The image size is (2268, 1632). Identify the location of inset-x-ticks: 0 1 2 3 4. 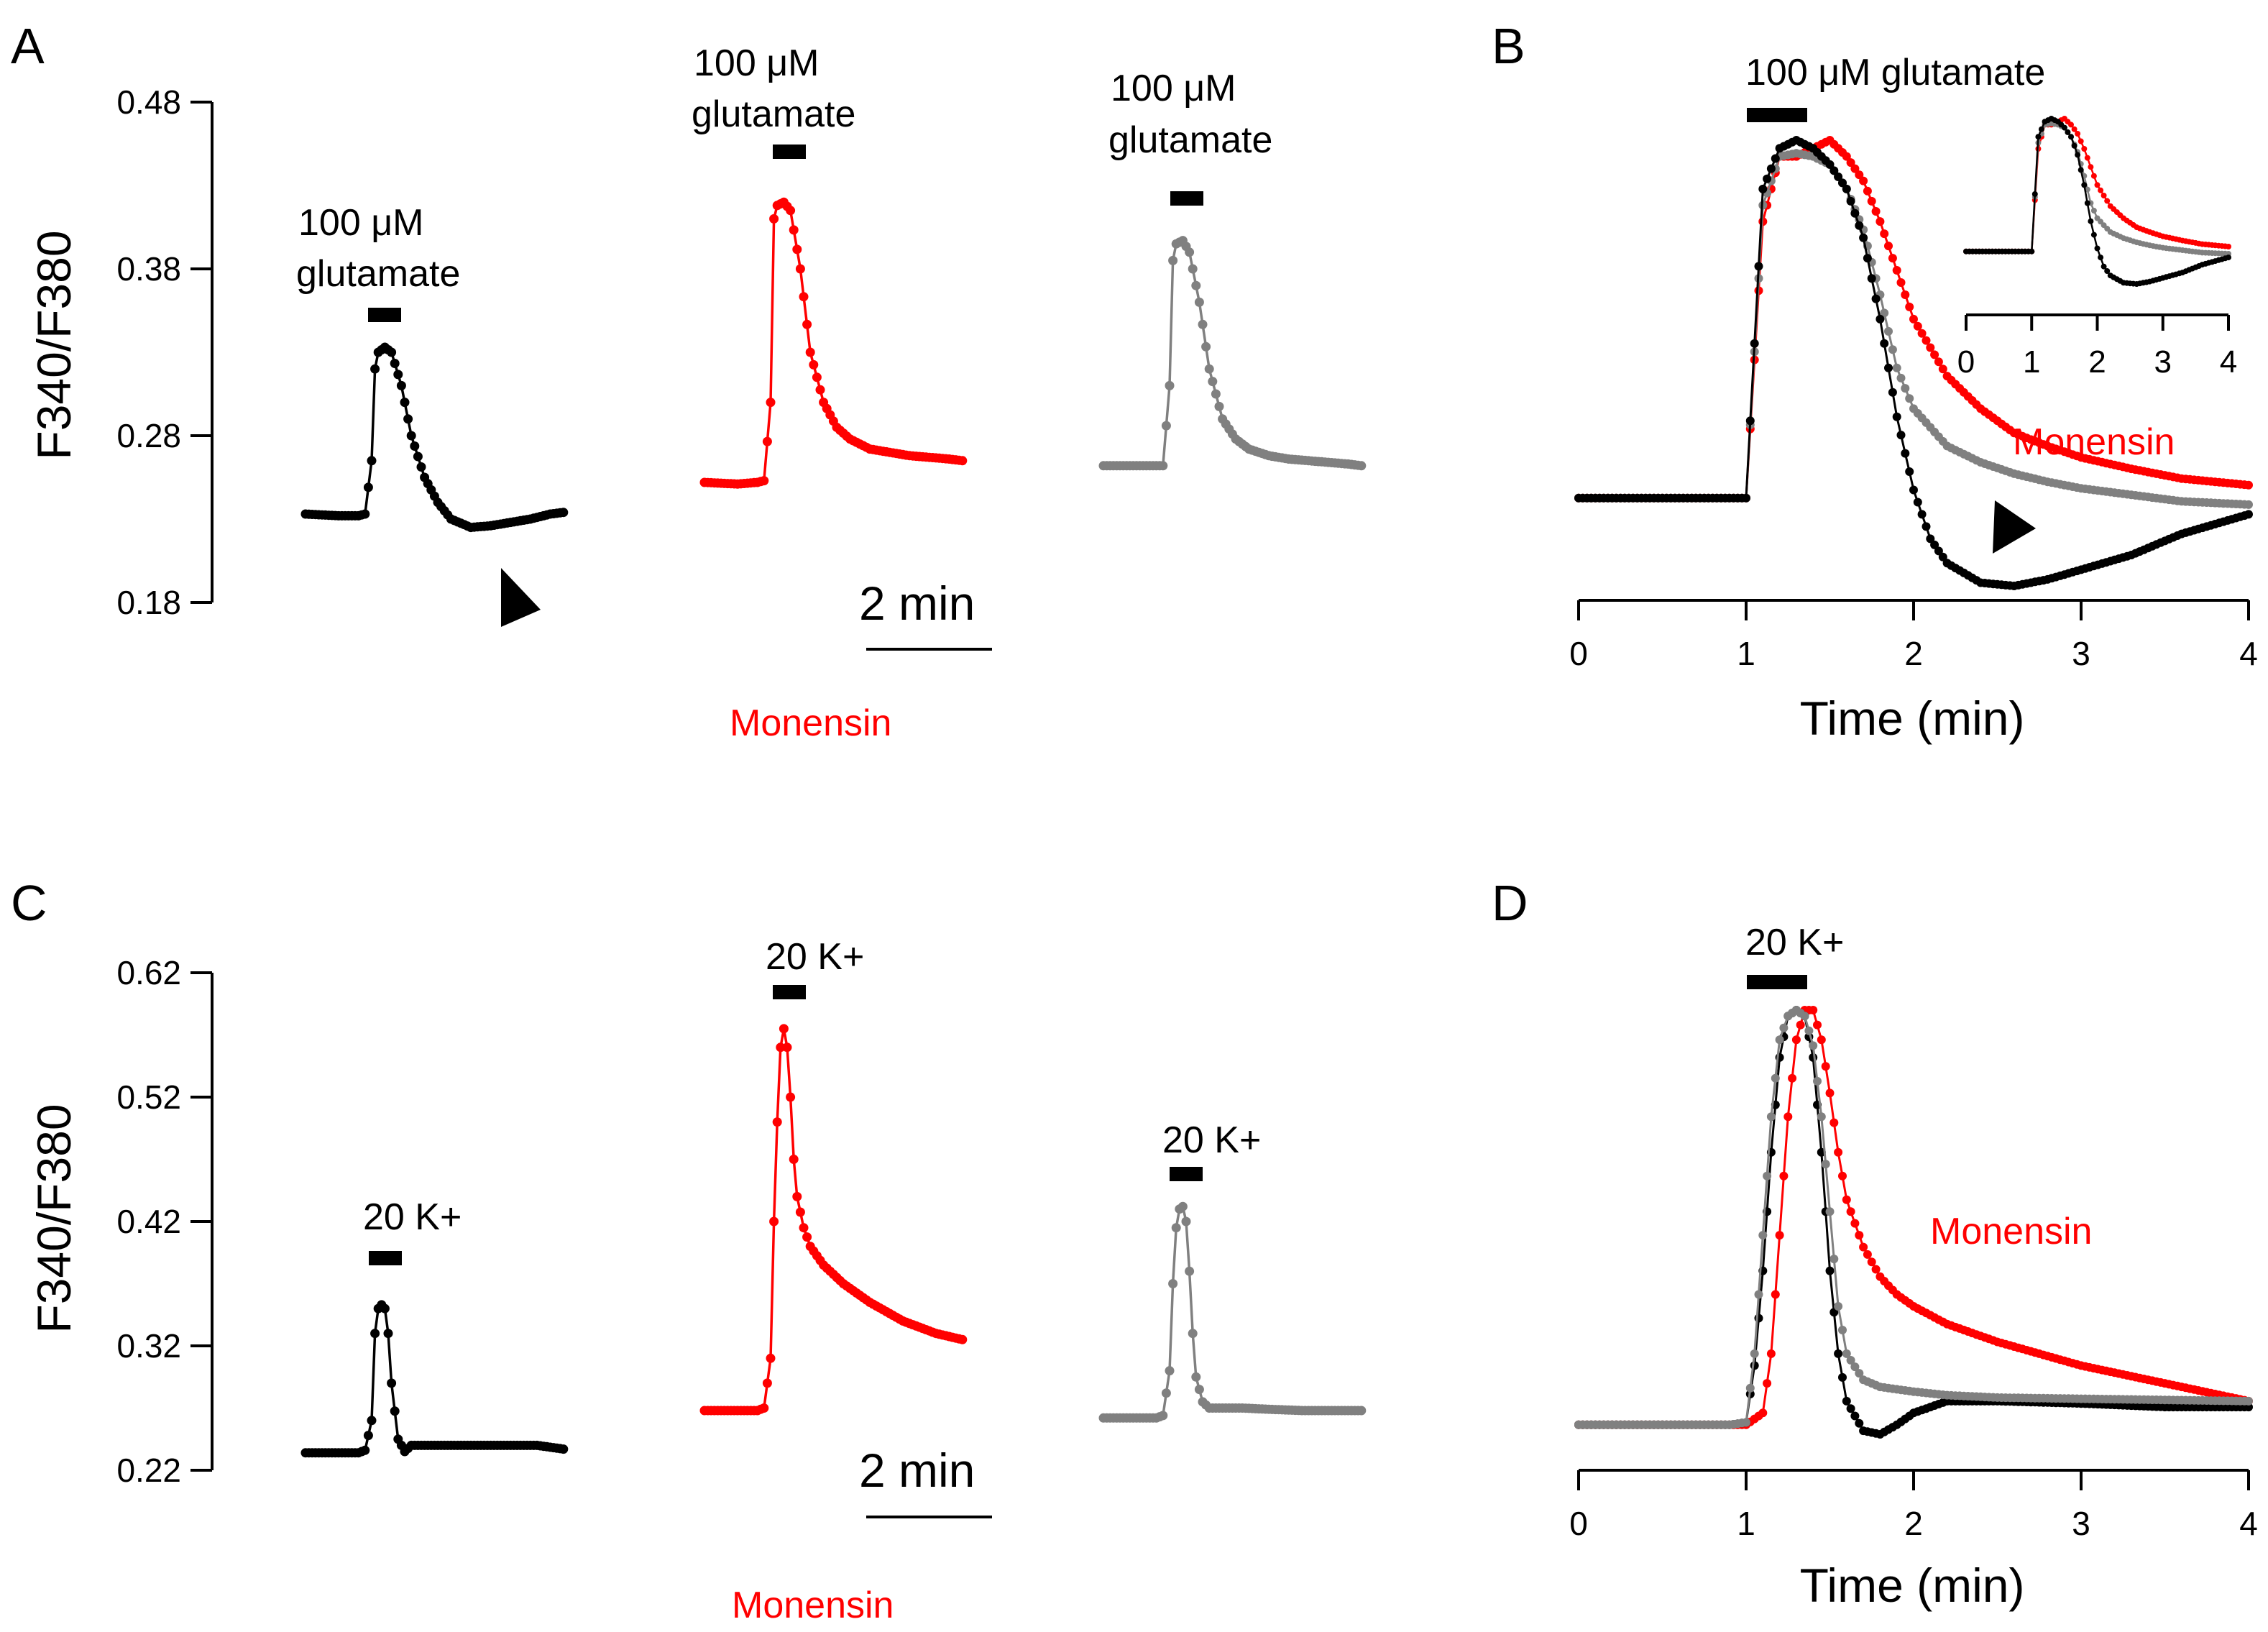
(2097, 347).